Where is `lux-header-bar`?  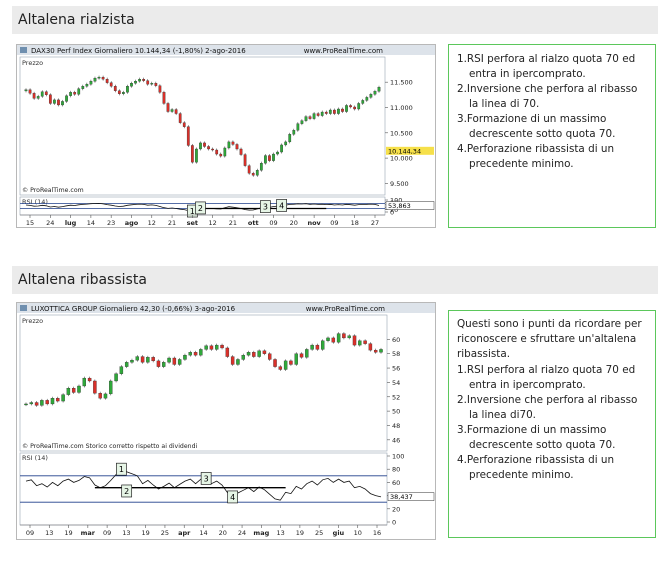 lux-header-bar is located at coordinates (226, 308).